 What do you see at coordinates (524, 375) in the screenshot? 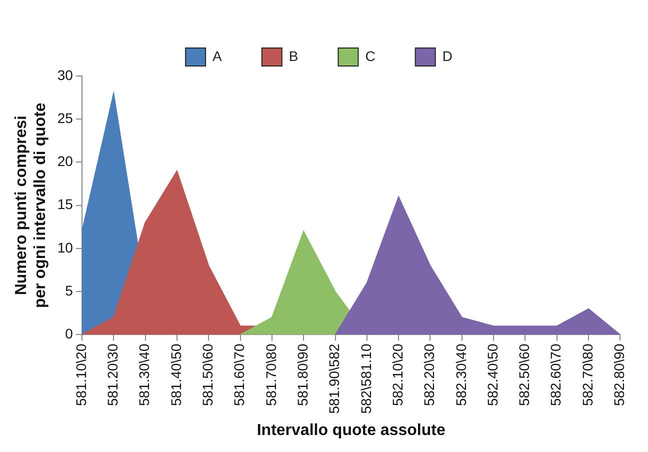
I see `x-tick-label: 582.50\60` at bounding box center [524, 375].